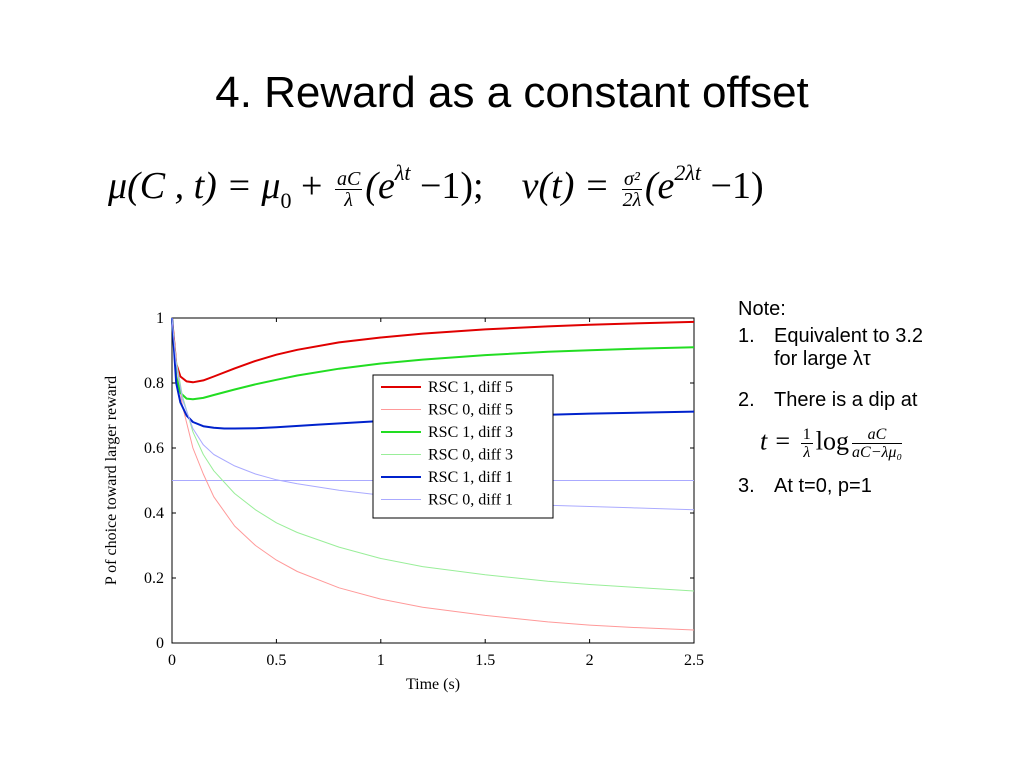 The image size is (1024, 768). What do you see at coordinates (194, 186) in the screenshot?
I see `mu-lhs: μ(C , t) = μ` at bounding box center [194, 186].